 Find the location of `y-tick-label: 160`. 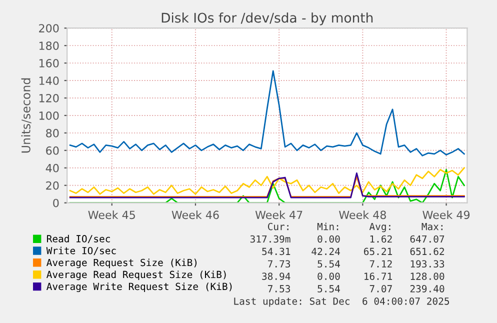

y-tick-label: 160 is located at coordinates (49, 63).